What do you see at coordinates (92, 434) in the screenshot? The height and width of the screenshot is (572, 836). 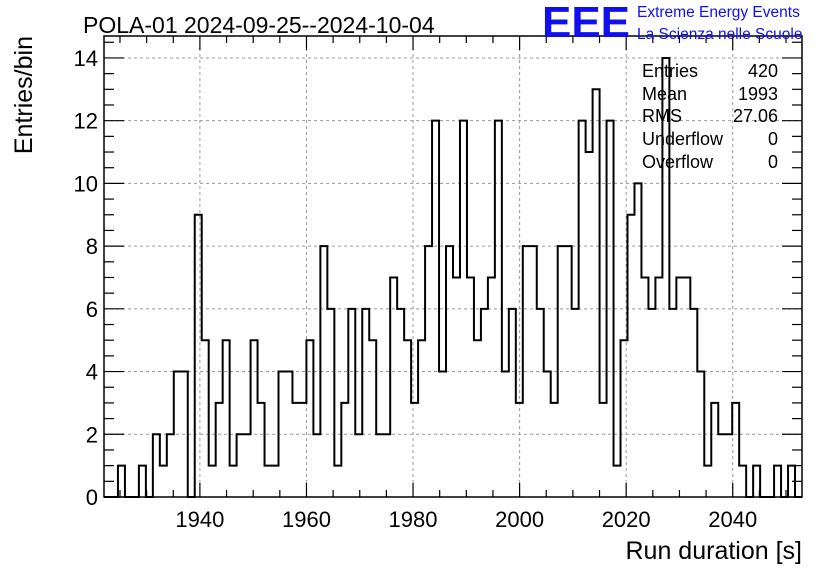 I see `y-tick-label: 2` at bounding box center [92, 434].